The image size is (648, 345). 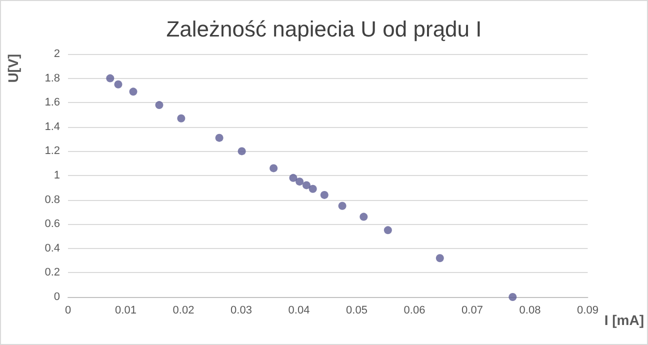 I want to click on y-tick-label: 1.8, so click(x=52, y=78).